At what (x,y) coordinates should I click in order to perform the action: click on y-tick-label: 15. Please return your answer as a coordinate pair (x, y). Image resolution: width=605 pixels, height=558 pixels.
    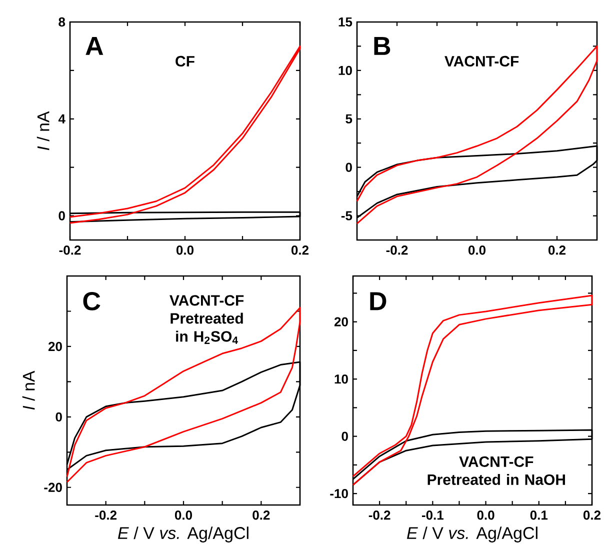
    Looking at the image, I should click on (345, 22).